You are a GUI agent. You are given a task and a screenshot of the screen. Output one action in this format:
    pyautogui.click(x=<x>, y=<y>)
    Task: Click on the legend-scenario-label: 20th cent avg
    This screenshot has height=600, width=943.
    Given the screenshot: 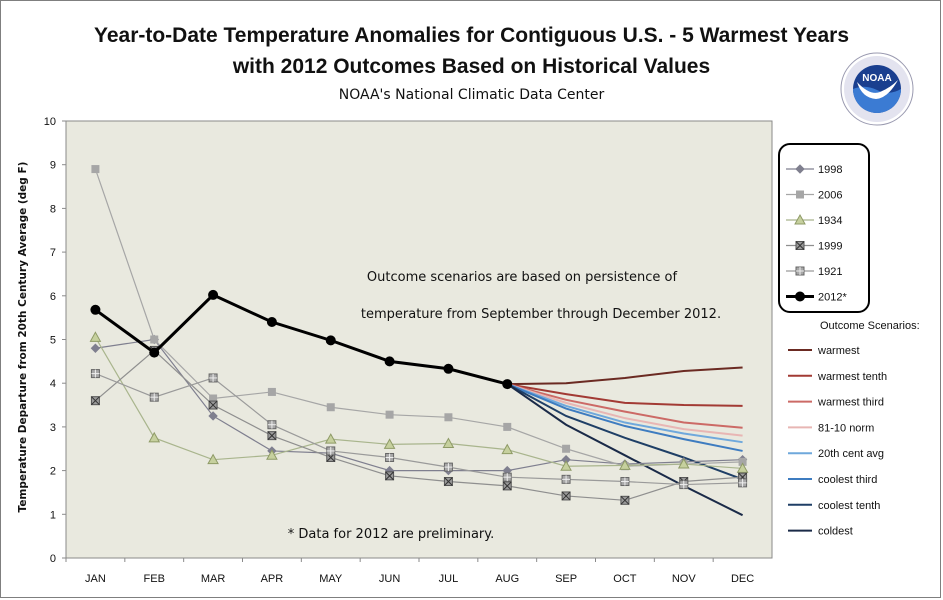 What is the action you would take?
    pyautogui.click(x=851, y=454)
    